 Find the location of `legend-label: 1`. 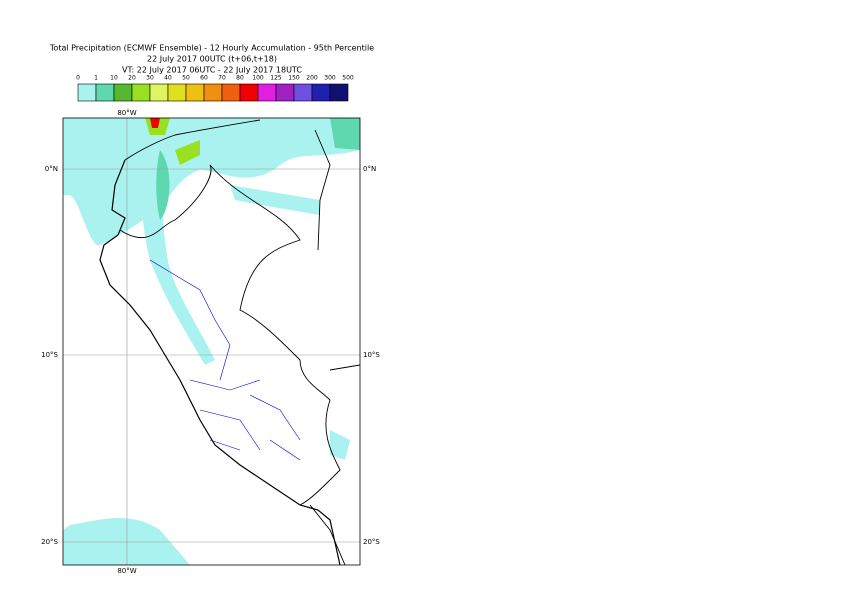

legend-label: 1 is located at coordinates (96, 78).